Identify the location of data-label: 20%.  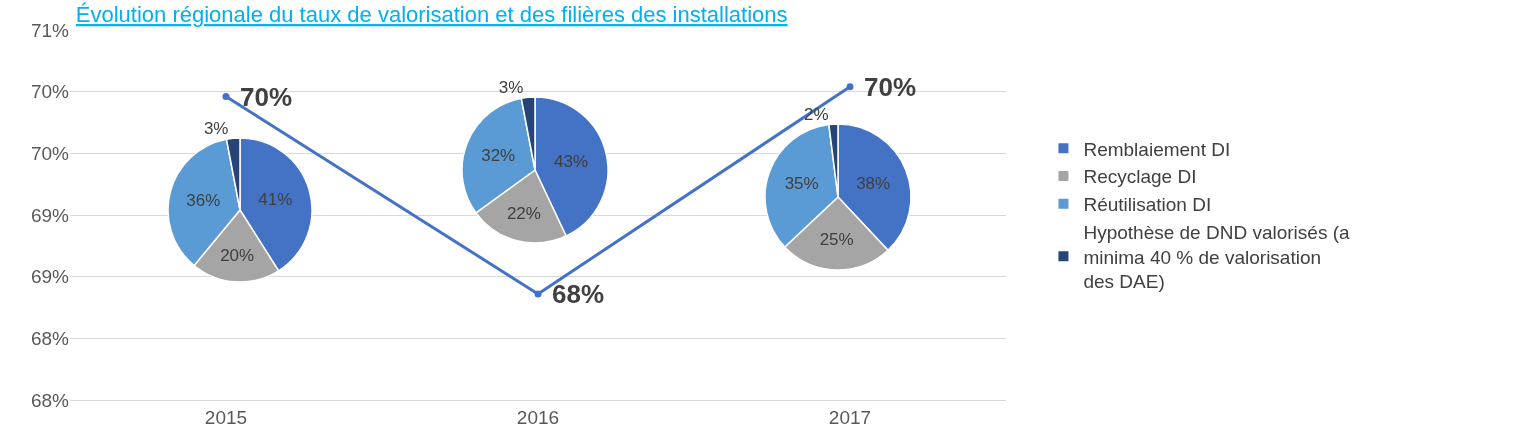
(237, 255).